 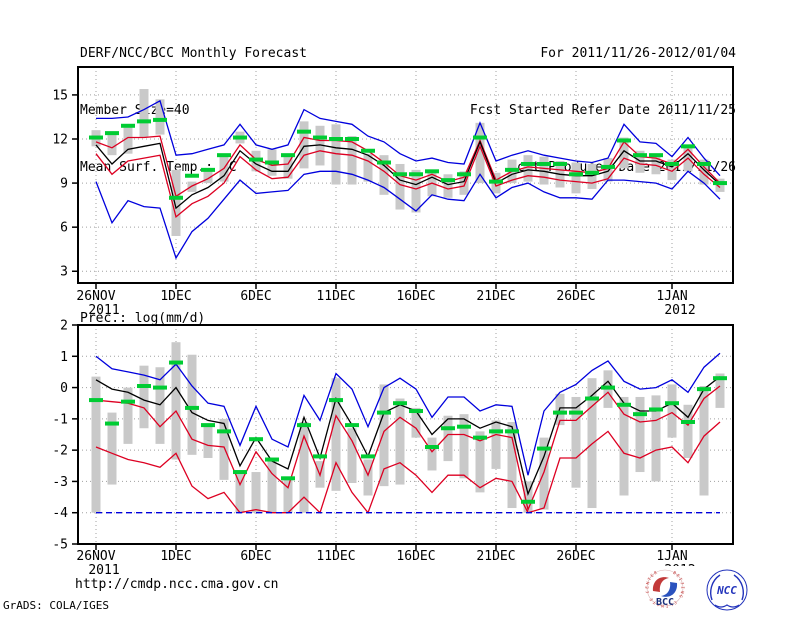 I want to click on bcc-logo-ring, so click(x=665, y=588).